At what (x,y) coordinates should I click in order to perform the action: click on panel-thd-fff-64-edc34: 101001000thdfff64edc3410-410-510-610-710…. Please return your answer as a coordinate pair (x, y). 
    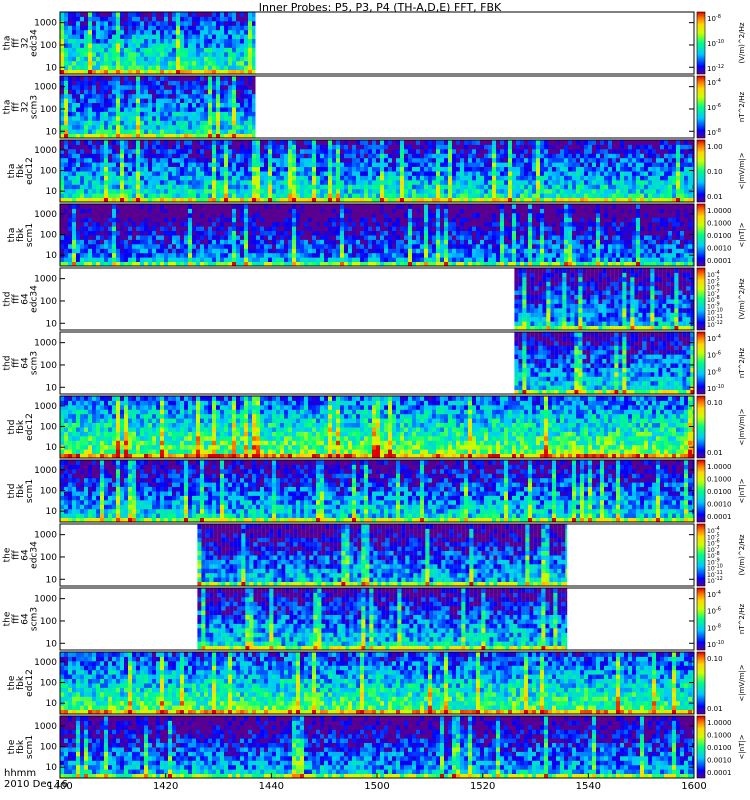
    Looking at the image, I should click on (375, 299).